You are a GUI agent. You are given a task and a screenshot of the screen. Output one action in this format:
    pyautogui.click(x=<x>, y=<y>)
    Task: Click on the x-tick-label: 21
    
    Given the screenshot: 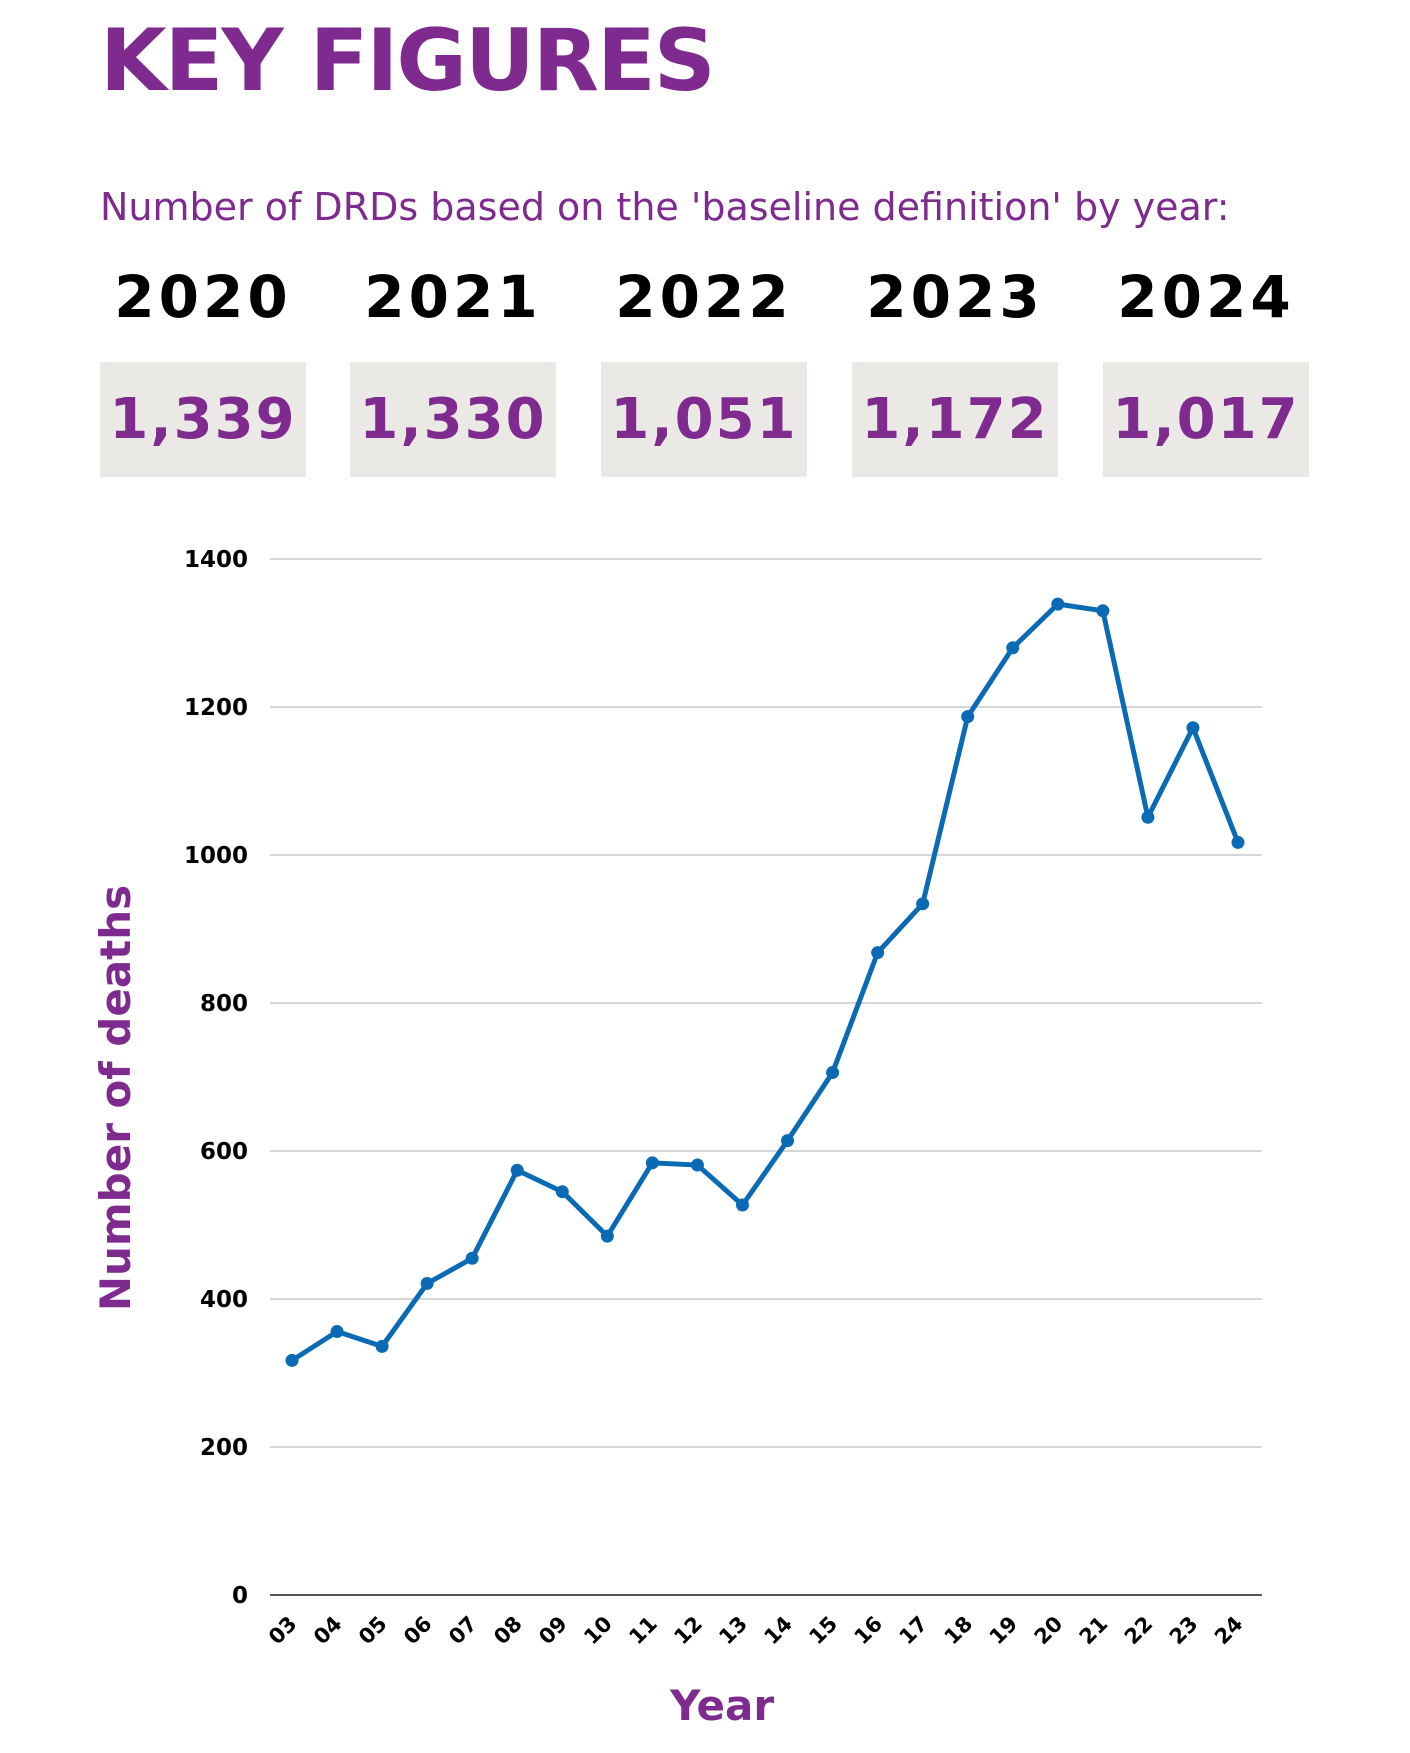 What is the action you would take?
    pyautogui.click(x=1094, y=1631)
    